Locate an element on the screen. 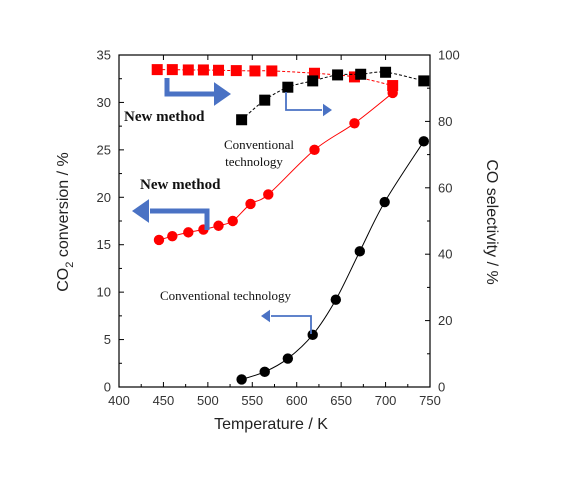 This screenshot has height=481, width=565. y-left-axis-title: CO2 conversion / % is located at coordinates (65, 222).